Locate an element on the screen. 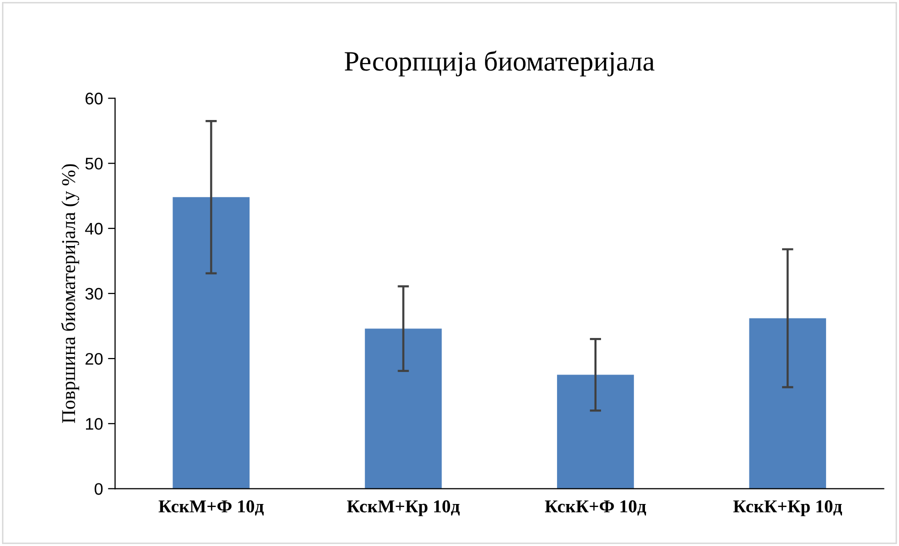 Image resolution: width=899 pixels, height=546 pixels. y-tick-label: 10 is located at coordinates (94, 424).